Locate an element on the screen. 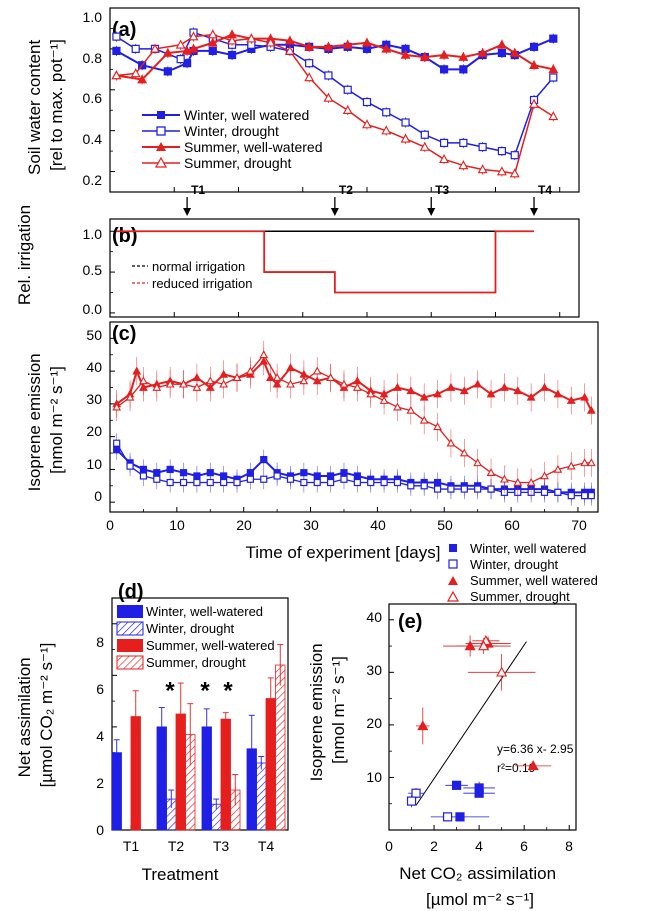  series-summer-drought is located at coordinates (354, 418).